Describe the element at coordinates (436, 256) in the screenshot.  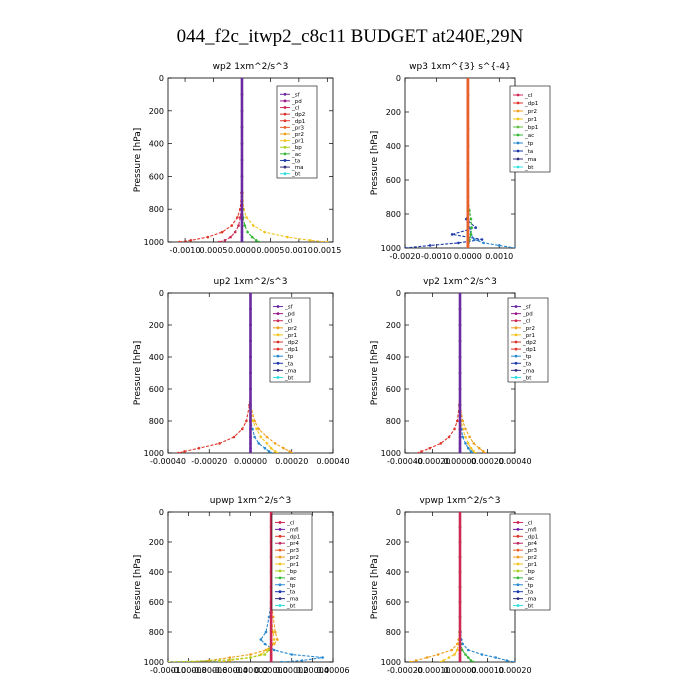
I see `x-tick-label: -0.0010` at that location.